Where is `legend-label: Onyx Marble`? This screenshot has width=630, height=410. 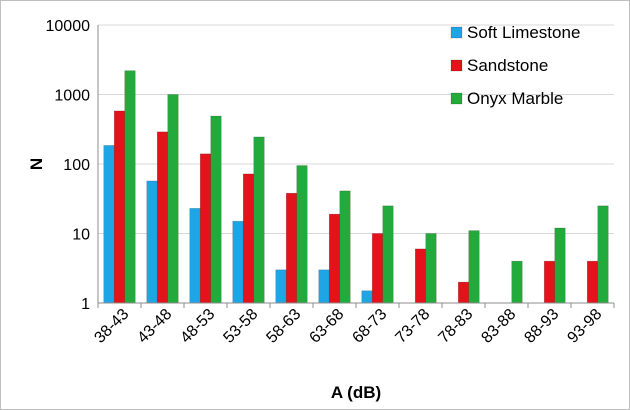 legend-label: Onyx Marble is located at coordinates (515, 98).